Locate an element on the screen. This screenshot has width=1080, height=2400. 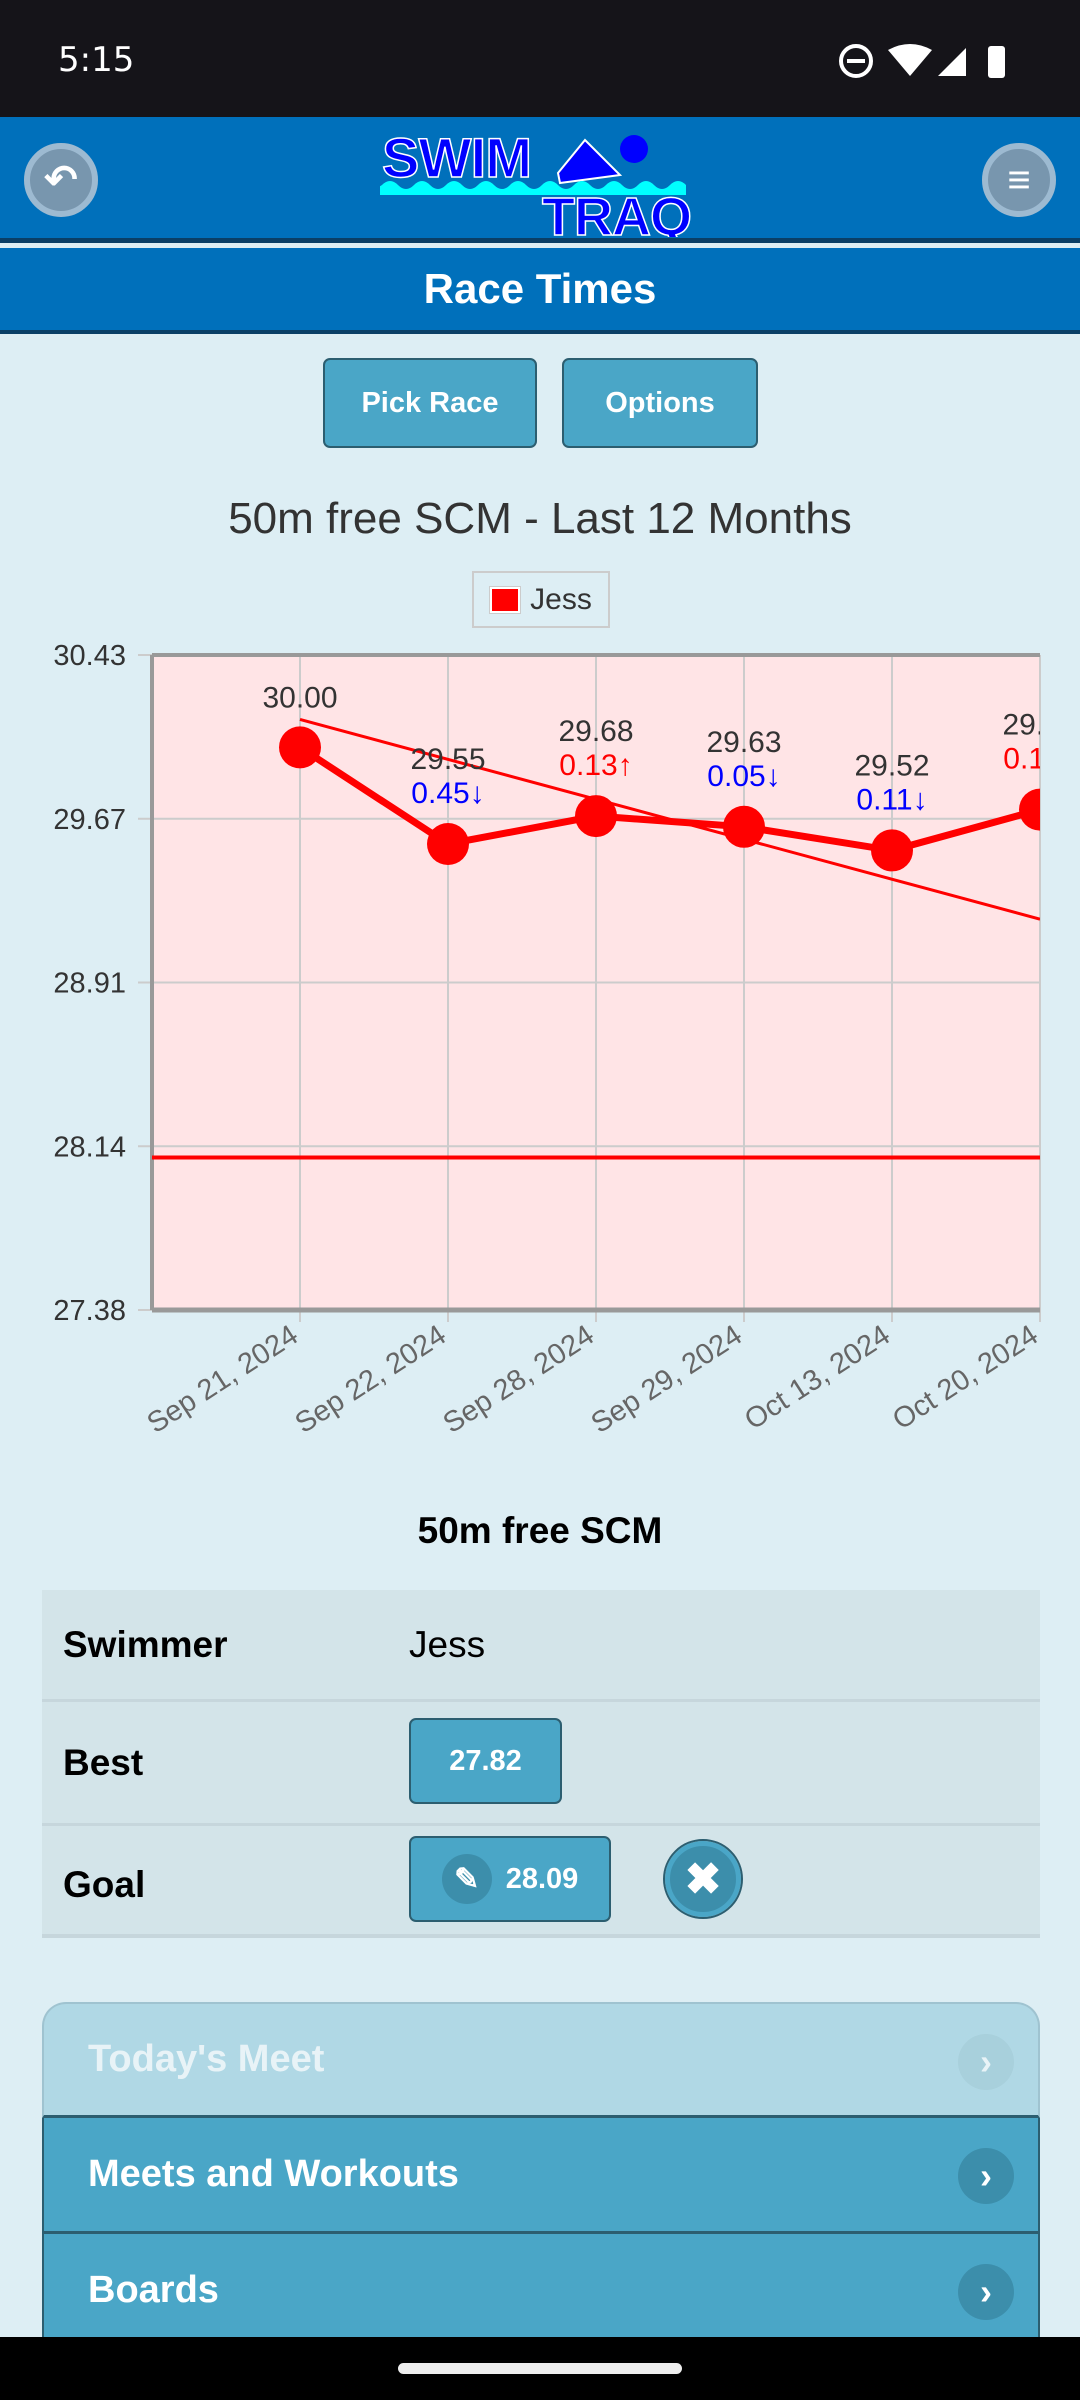
menu-item-meets-and-workouts: Meets and Workouts › is located at coordinates (541, 2176).